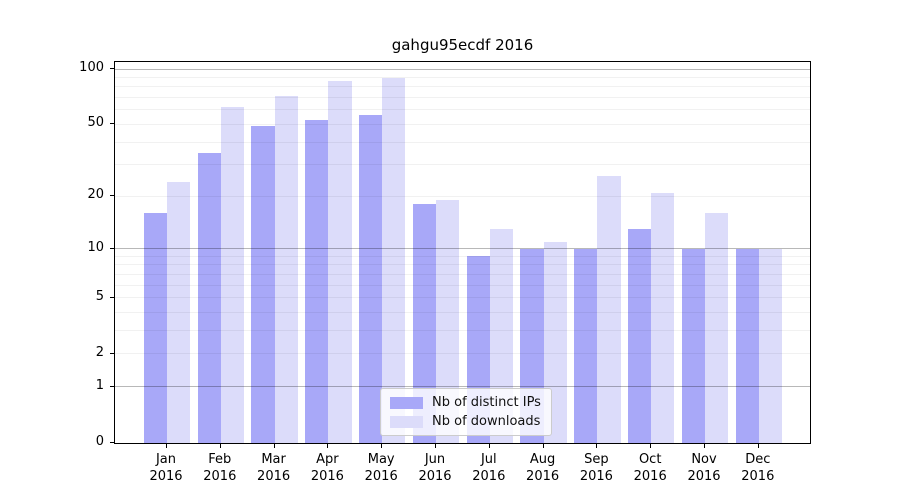 Image resolution: width=900 pixels, height=500 pixels. I want to click on x-tick-label: May 2016, so click(381, 468).